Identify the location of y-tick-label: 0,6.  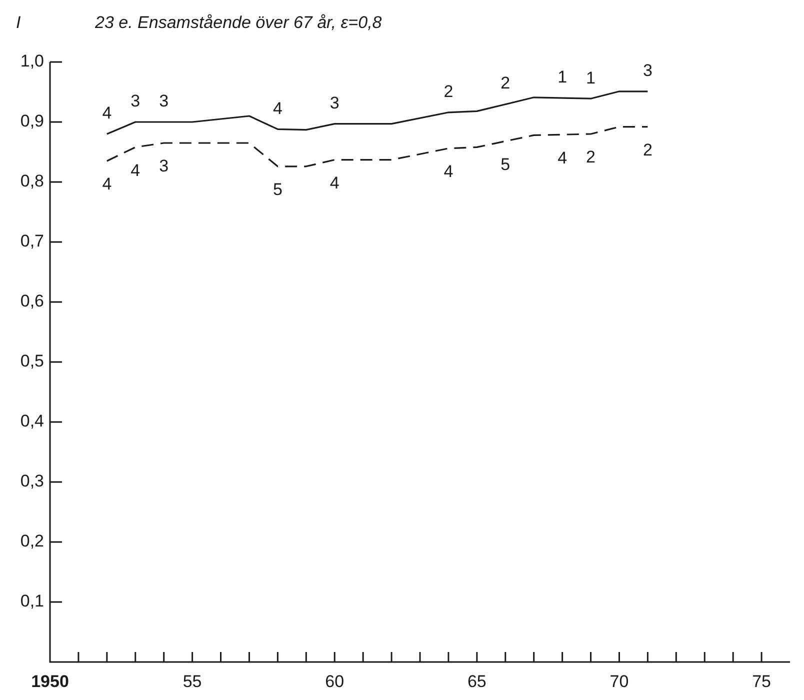
(32, 301).